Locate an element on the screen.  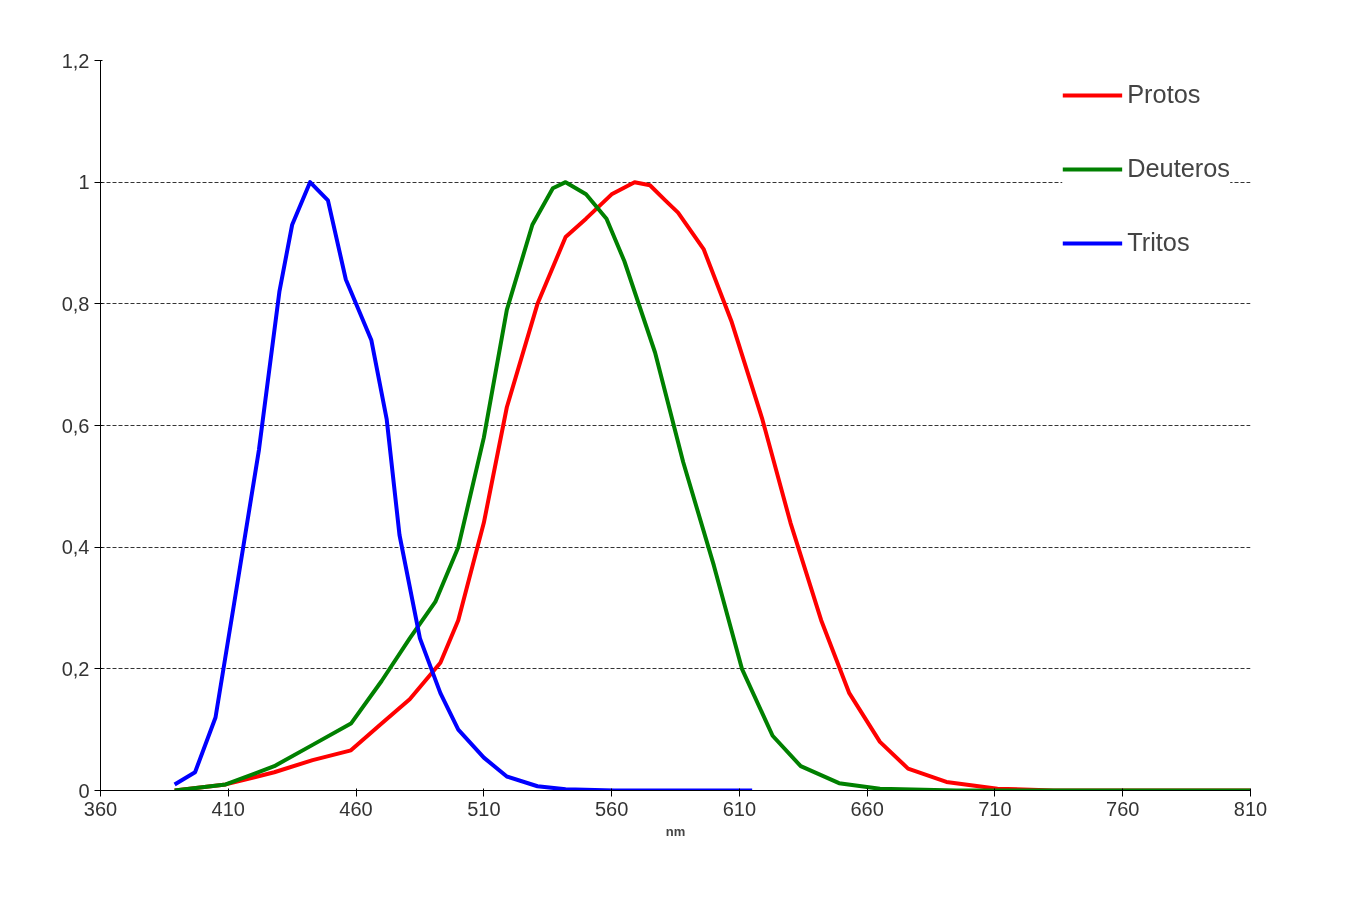
x-axis-title: nm is located at coordinates (675, 831).